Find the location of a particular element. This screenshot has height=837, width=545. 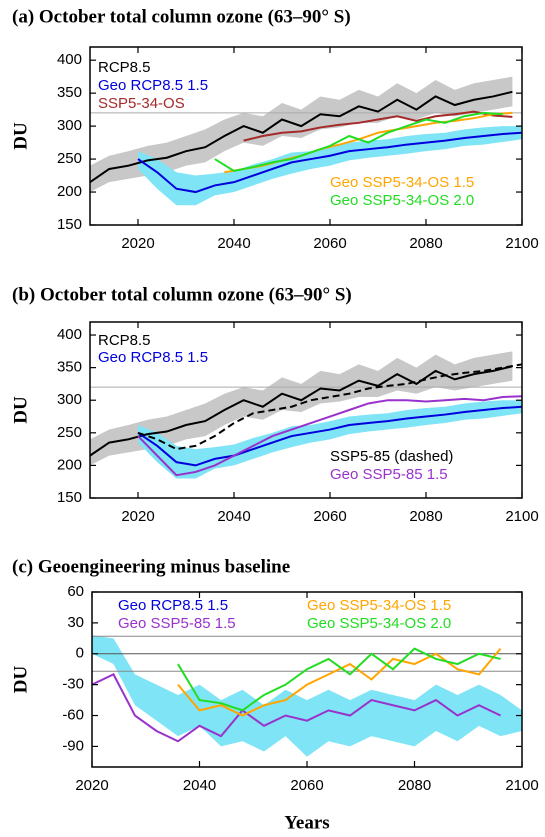

x-axis-label: Years is located at coordinates (306, 822).